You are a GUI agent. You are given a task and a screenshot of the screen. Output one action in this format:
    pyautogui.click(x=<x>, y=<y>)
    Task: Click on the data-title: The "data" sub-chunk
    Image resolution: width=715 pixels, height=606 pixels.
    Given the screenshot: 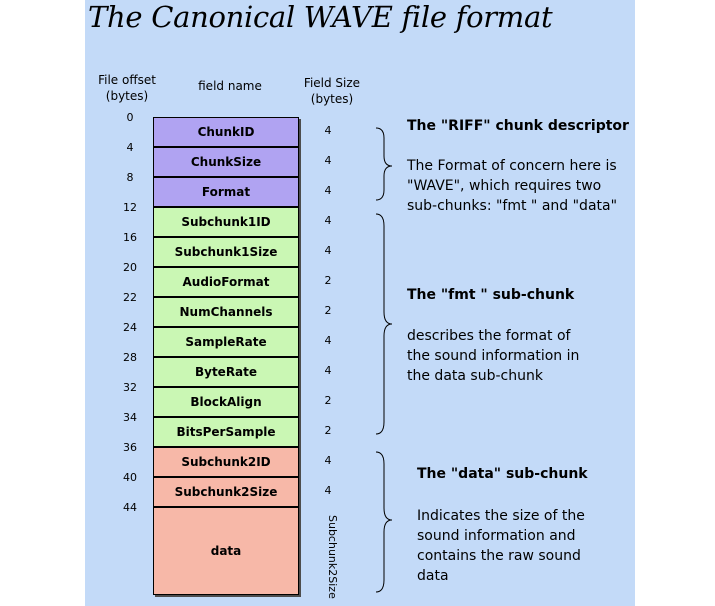 What is the action you would take?
    pyautogui.click(x=502, y=474)
    